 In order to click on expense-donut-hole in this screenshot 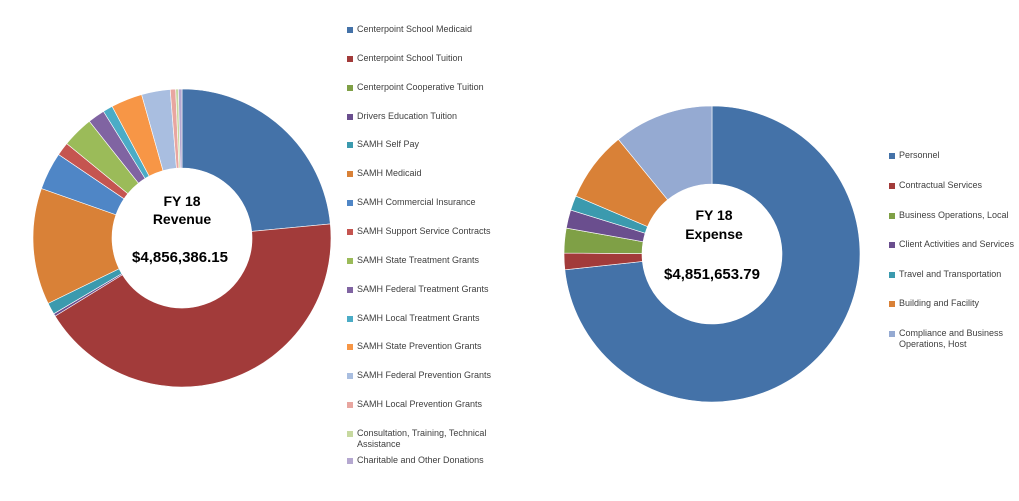, I will do `click(712, 254)`.